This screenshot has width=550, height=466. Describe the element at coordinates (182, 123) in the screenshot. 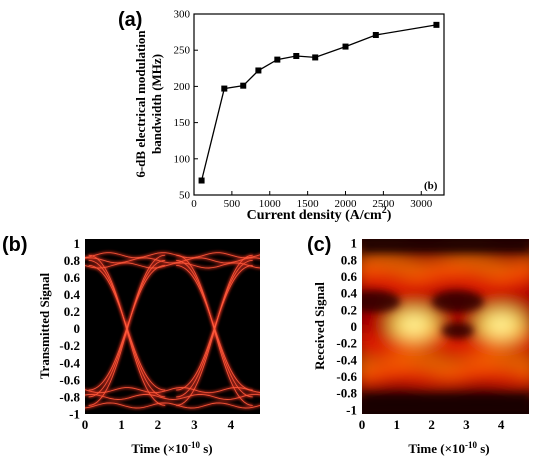

I see `chart-a-y-tick-label: 150` at that location.